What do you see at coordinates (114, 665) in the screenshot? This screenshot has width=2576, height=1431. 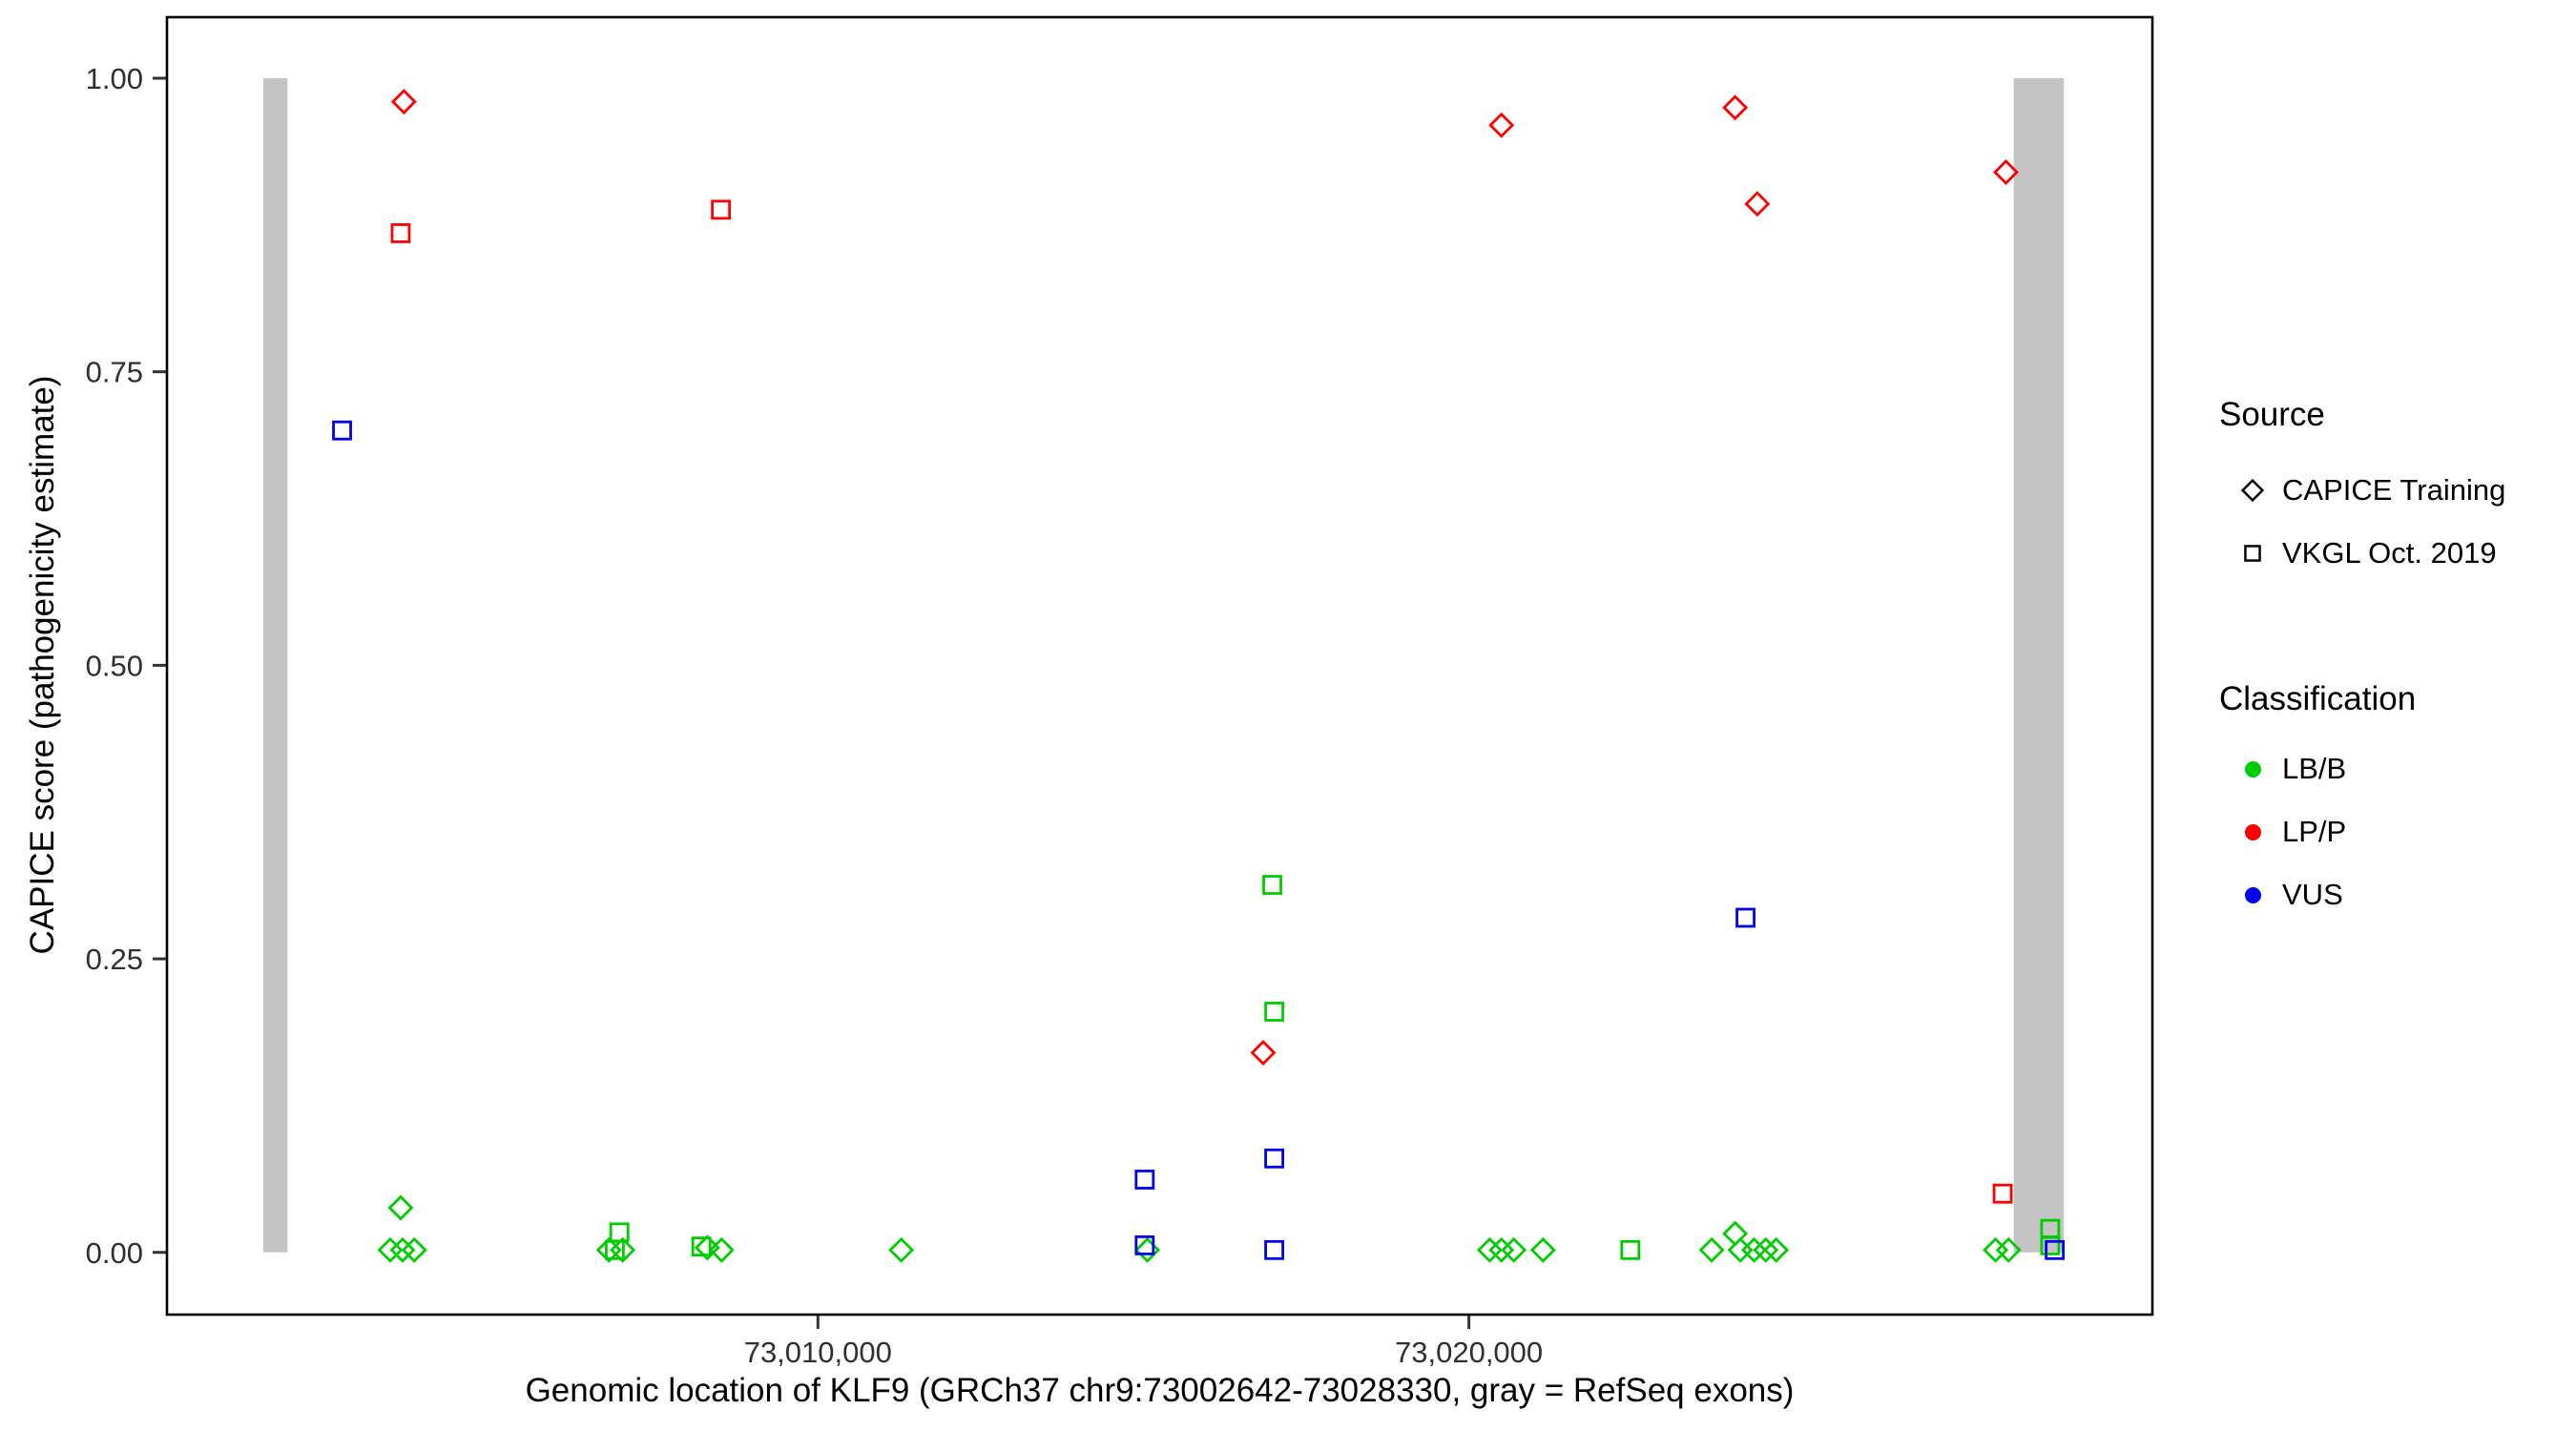 I see `y-tick-label: 0.50` at bounding box center [114, 665].